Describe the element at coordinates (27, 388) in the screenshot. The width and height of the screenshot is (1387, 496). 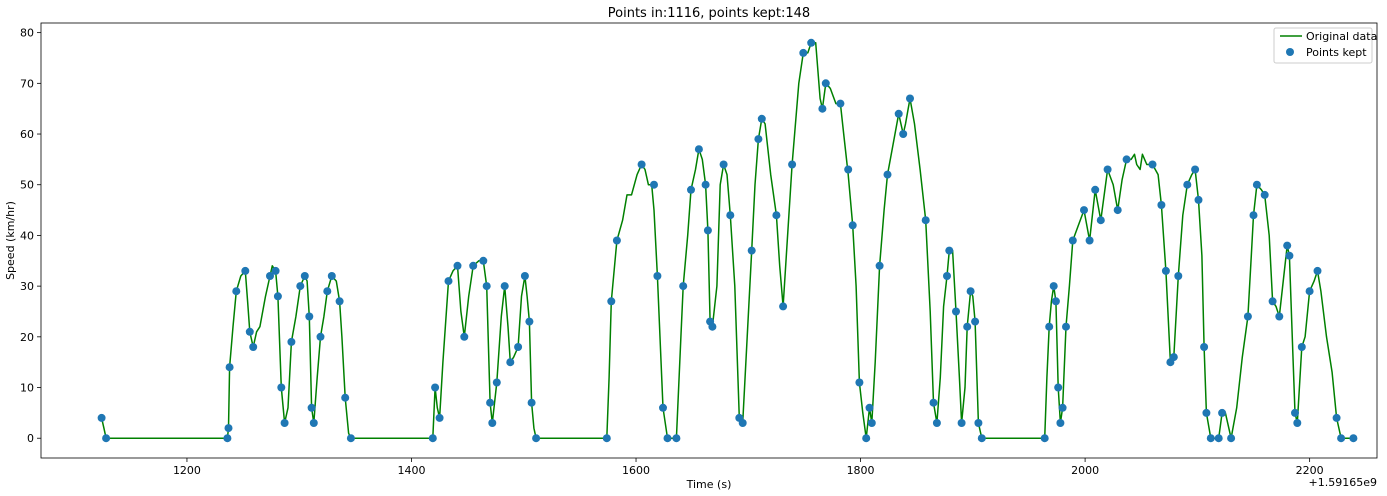
I see `y-tick-label: 10` at that location.